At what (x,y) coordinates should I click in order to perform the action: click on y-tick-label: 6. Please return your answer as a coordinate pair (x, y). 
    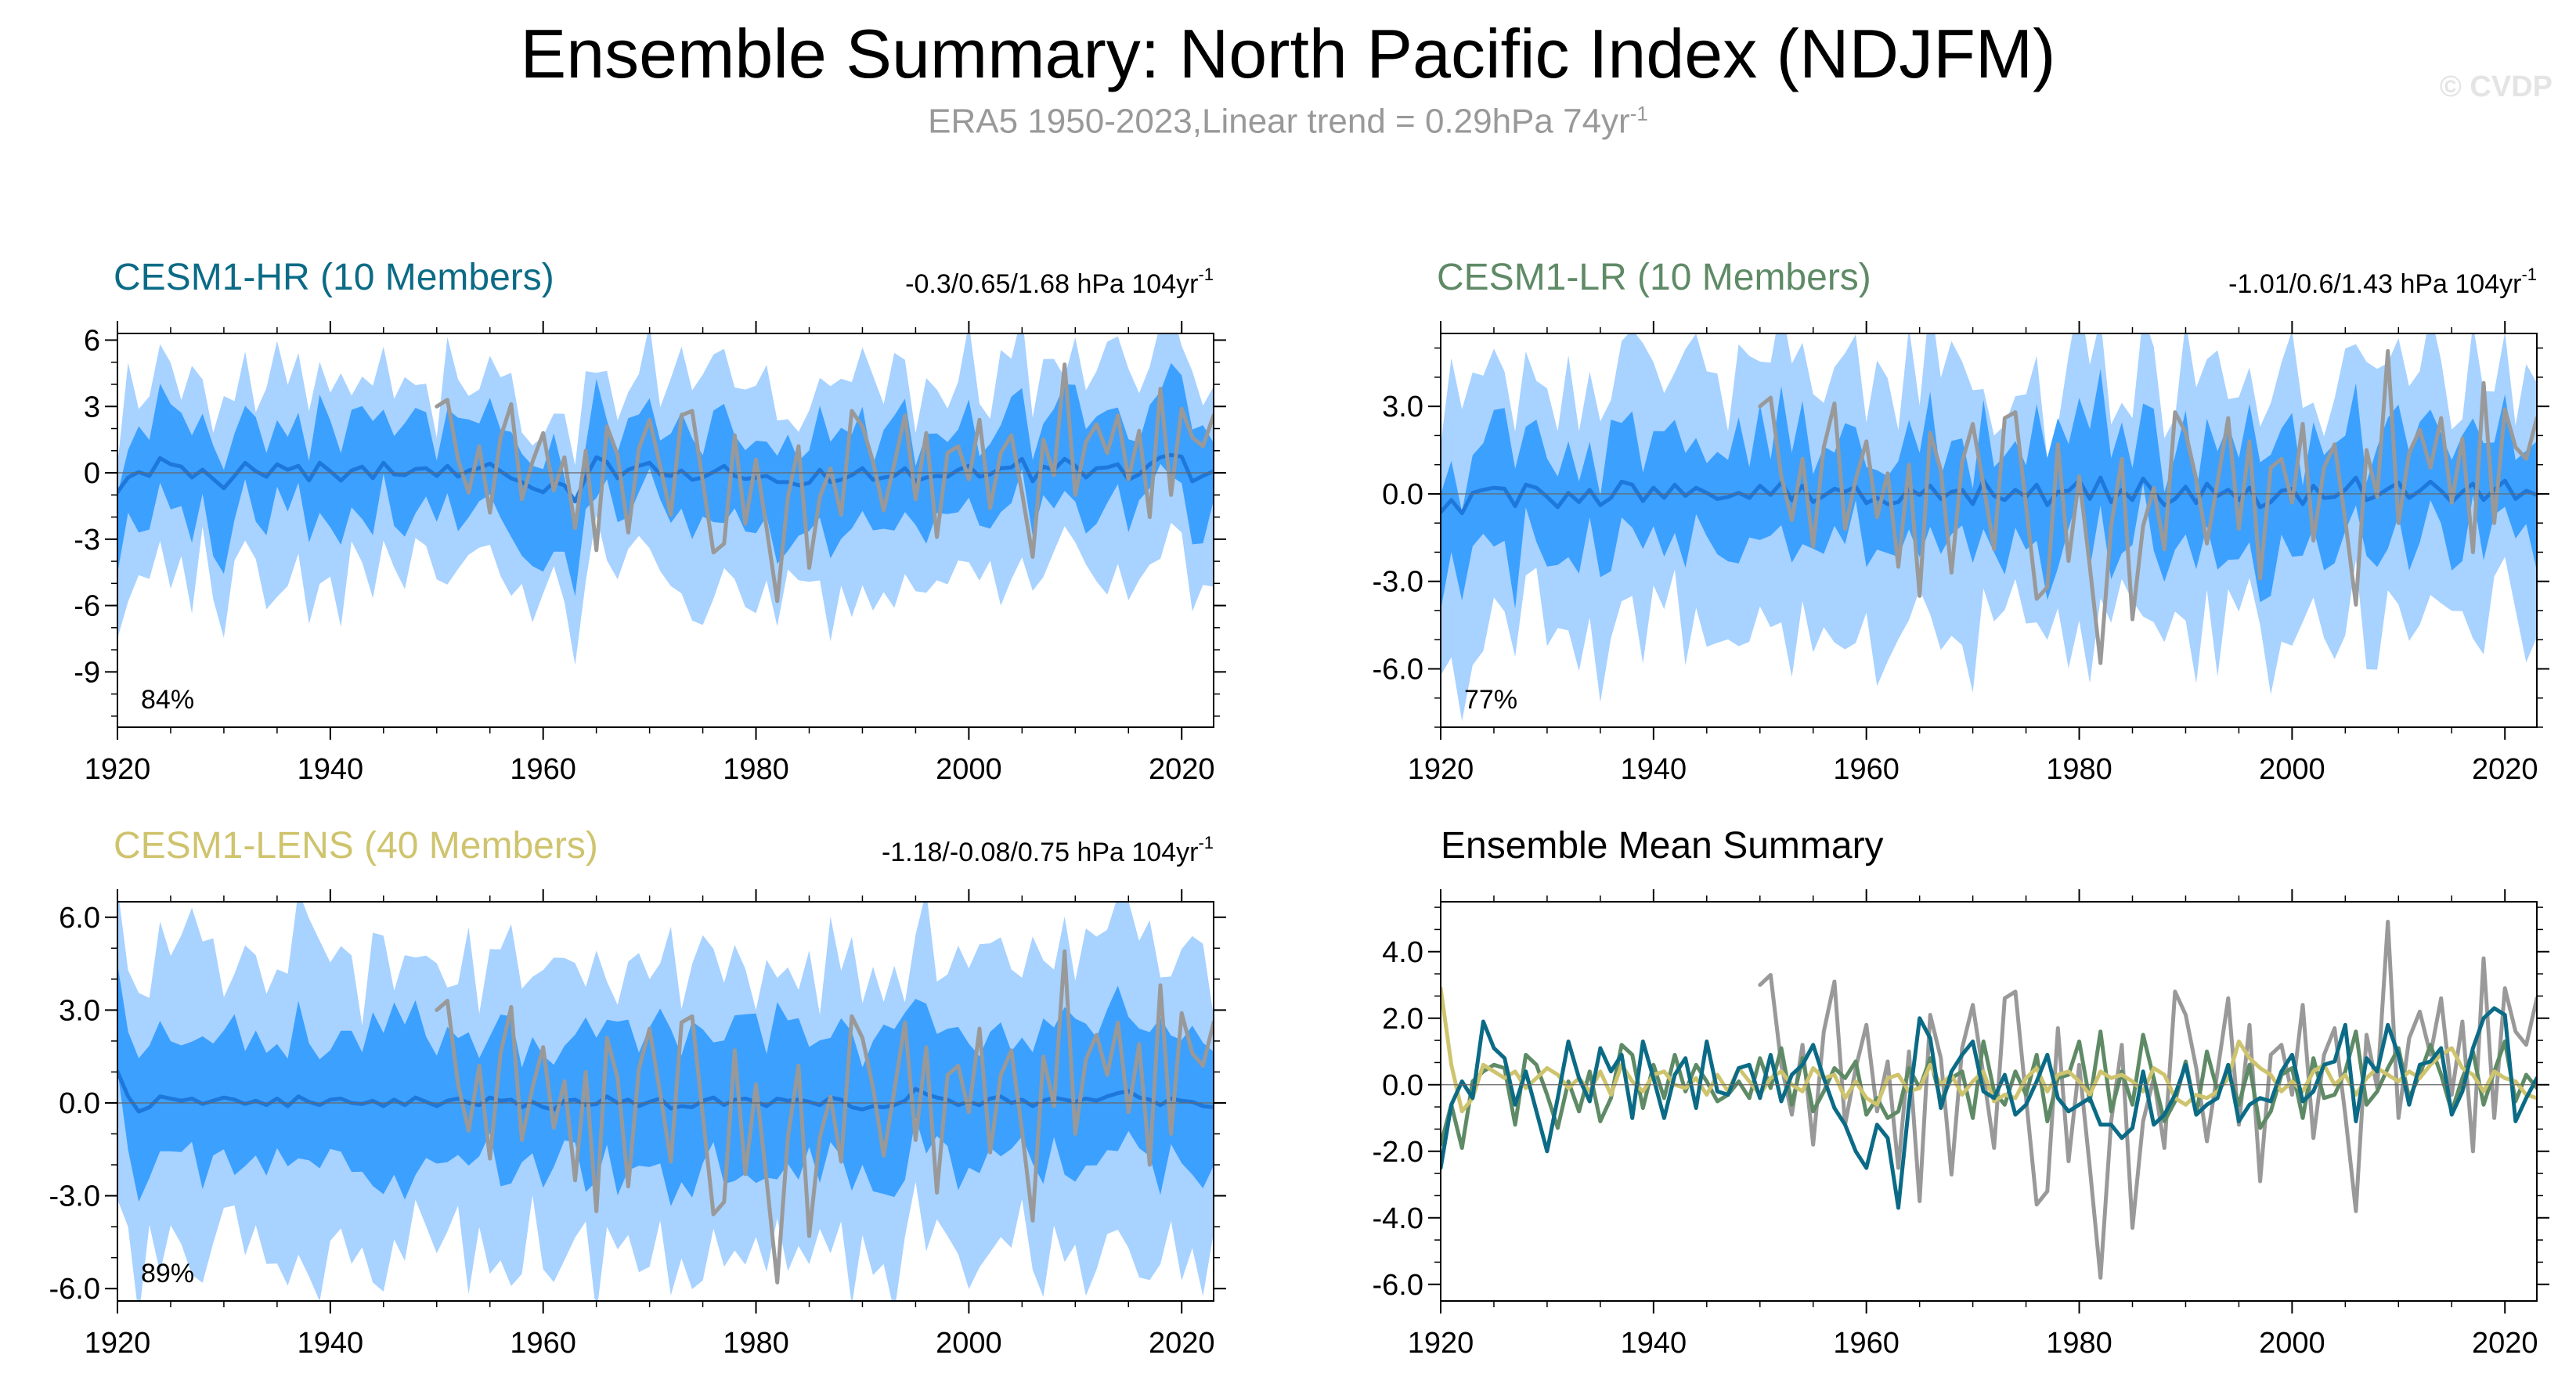
    Looking at the image, I should click on (92, 340).